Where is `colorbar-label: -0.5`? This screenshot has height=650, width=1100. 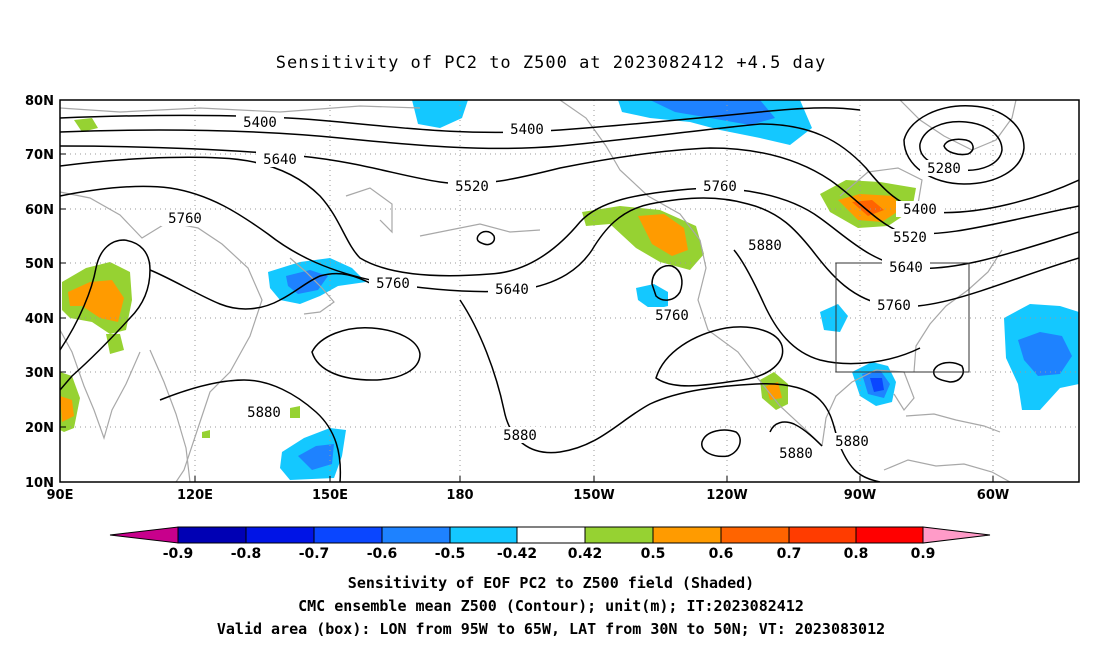
colorbar-label: -0.5 is located at coordinates (450, 554).